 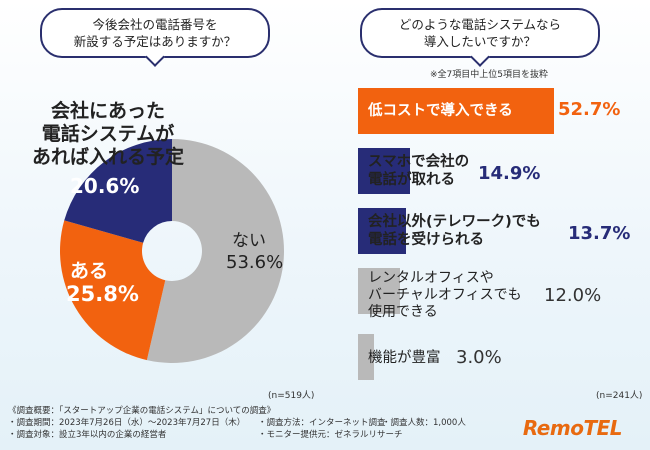 What do you see at coordinates (619, 396) in the screenshot?
I see `right-n-label: (n=241人)` at bounding box center [619, 396].